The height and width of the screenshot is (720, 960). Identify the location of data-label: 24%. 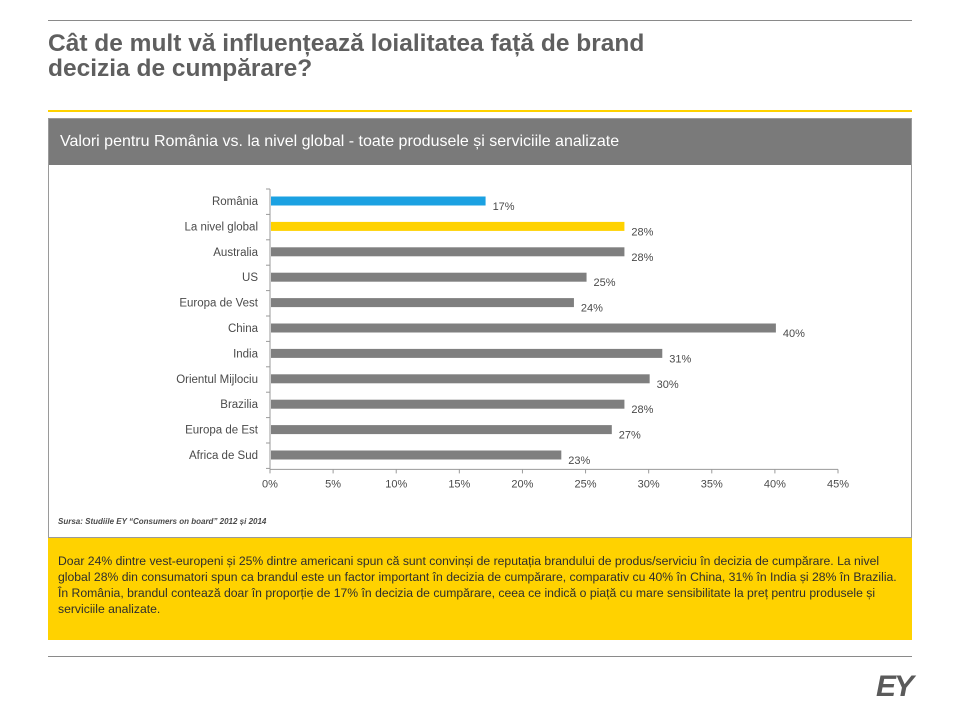
(592, 309).